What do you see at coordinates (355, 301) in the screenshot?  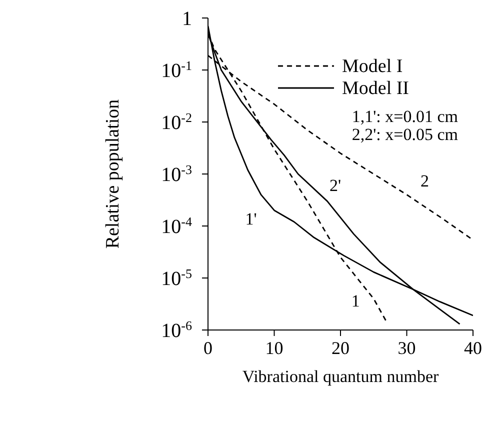 I see `series-label: 1` at bounding box center [355, 301].